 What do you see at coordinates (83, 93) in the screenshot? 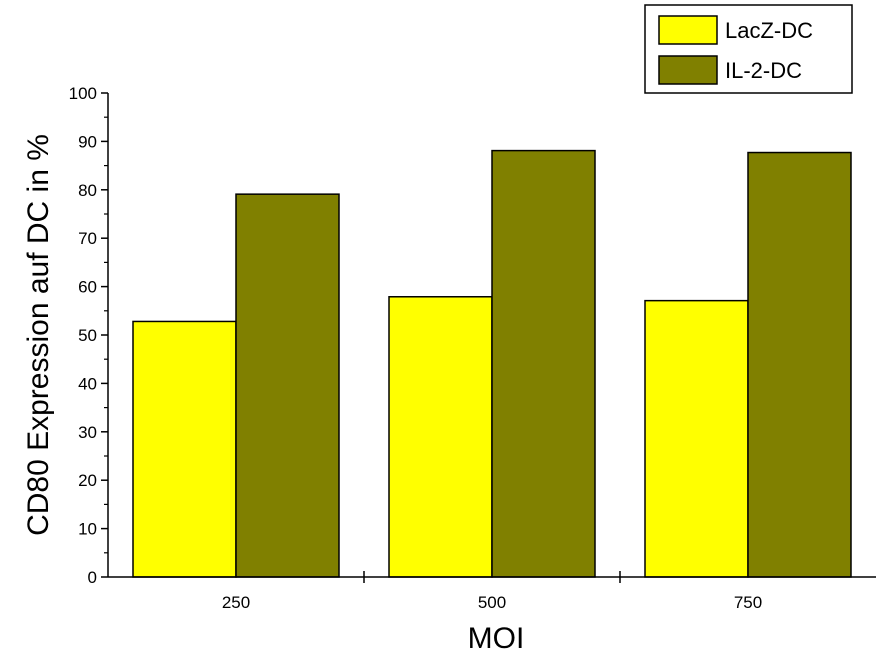
I see `y-tick-label-100: 100` at bounding box center [83, 93].